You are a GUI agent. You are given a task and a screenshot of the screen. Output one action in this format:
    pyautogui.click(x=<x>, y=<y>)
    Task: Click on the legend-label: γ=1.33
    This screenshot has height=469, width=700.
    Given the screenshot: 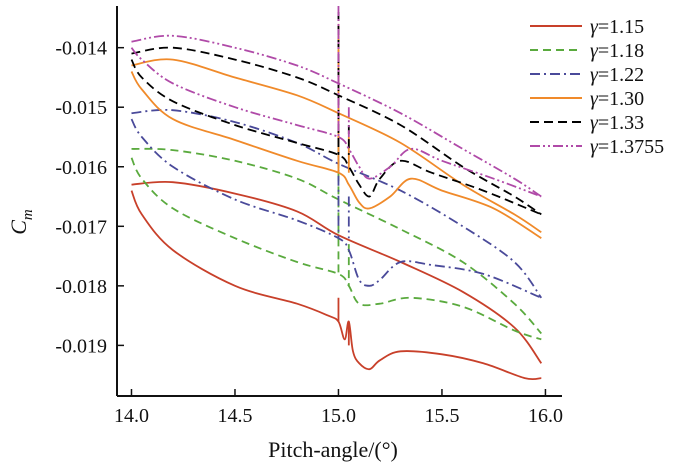 What is the action you would take?
    pyautogui.click(x=617, y=123)
    